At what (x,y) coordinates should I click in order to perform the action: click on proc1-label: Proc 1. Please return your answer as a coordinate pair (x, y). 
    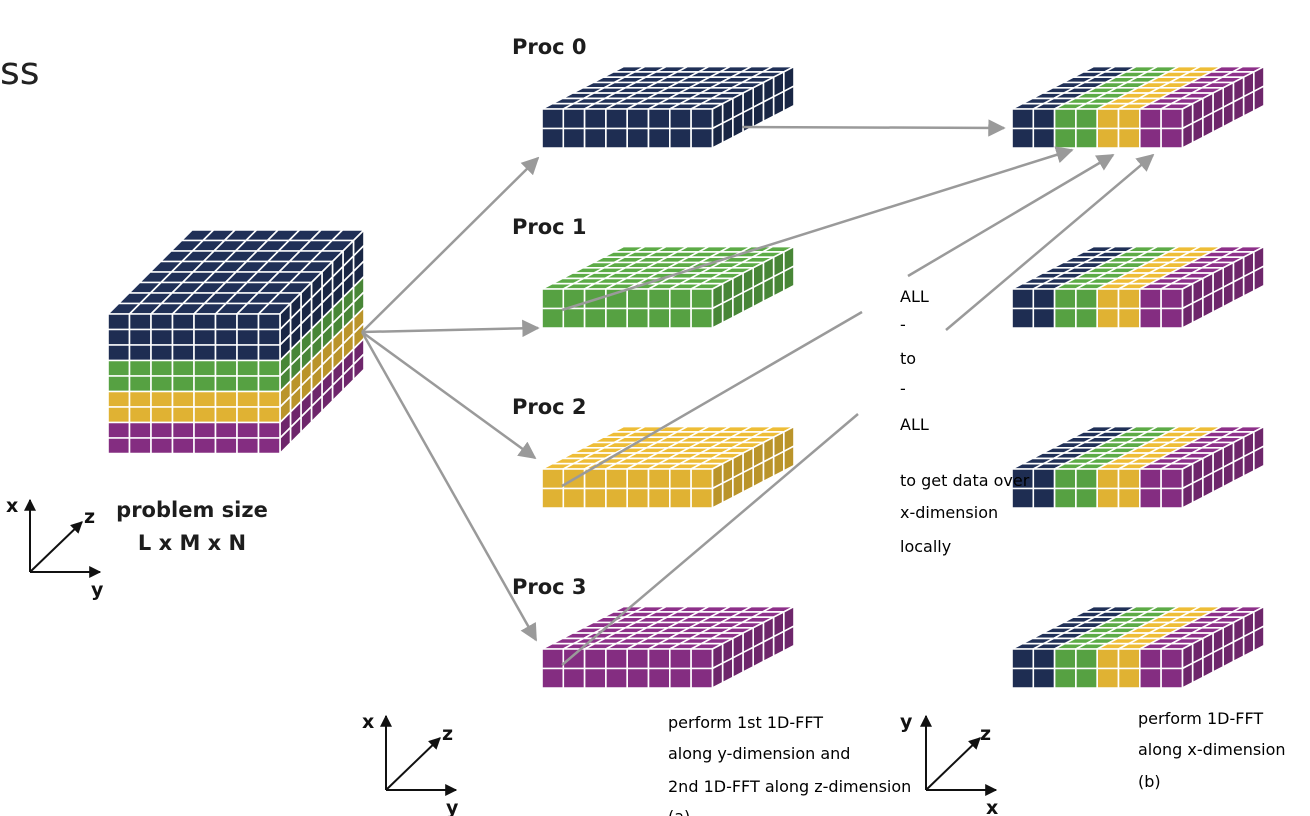
    Looking at the image, I should click on (549, 227).